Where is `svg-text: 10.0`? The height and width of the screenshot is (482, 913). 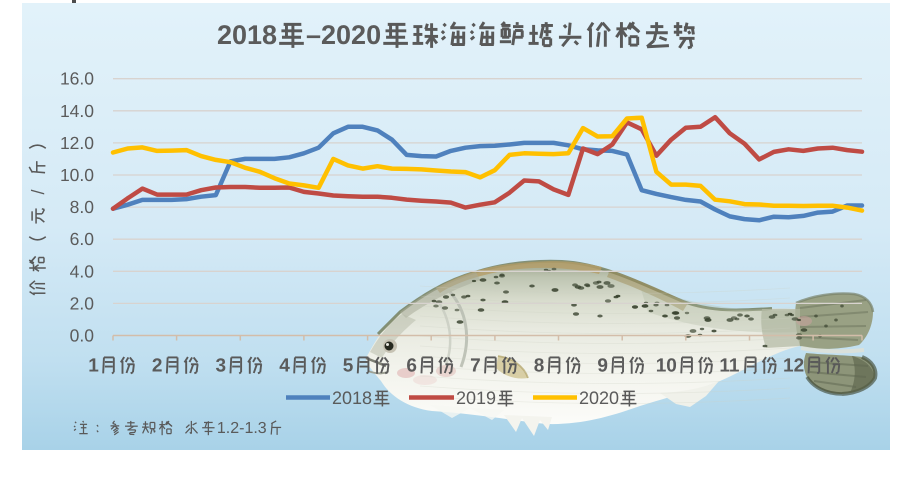
svg-text: 10.0 is located at coordinates (77, 175).